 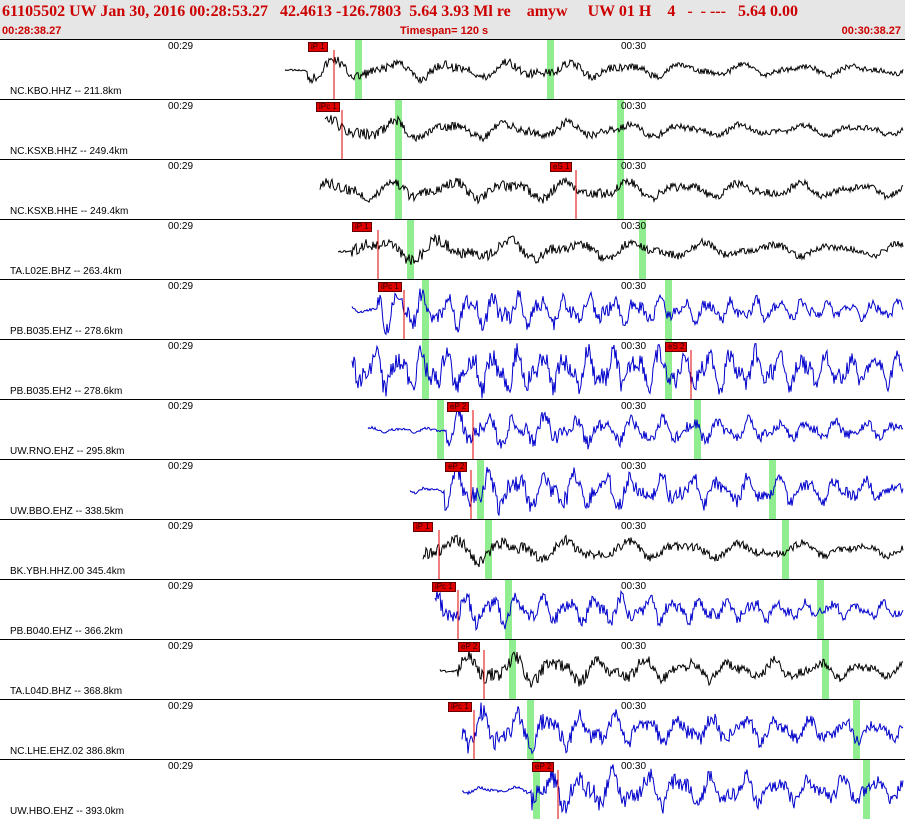 I want to click on trace-panel: 00:29 00:30 iP 1 NC.KBO.HHZ -- 211.8km, so click(x=452, y=69).